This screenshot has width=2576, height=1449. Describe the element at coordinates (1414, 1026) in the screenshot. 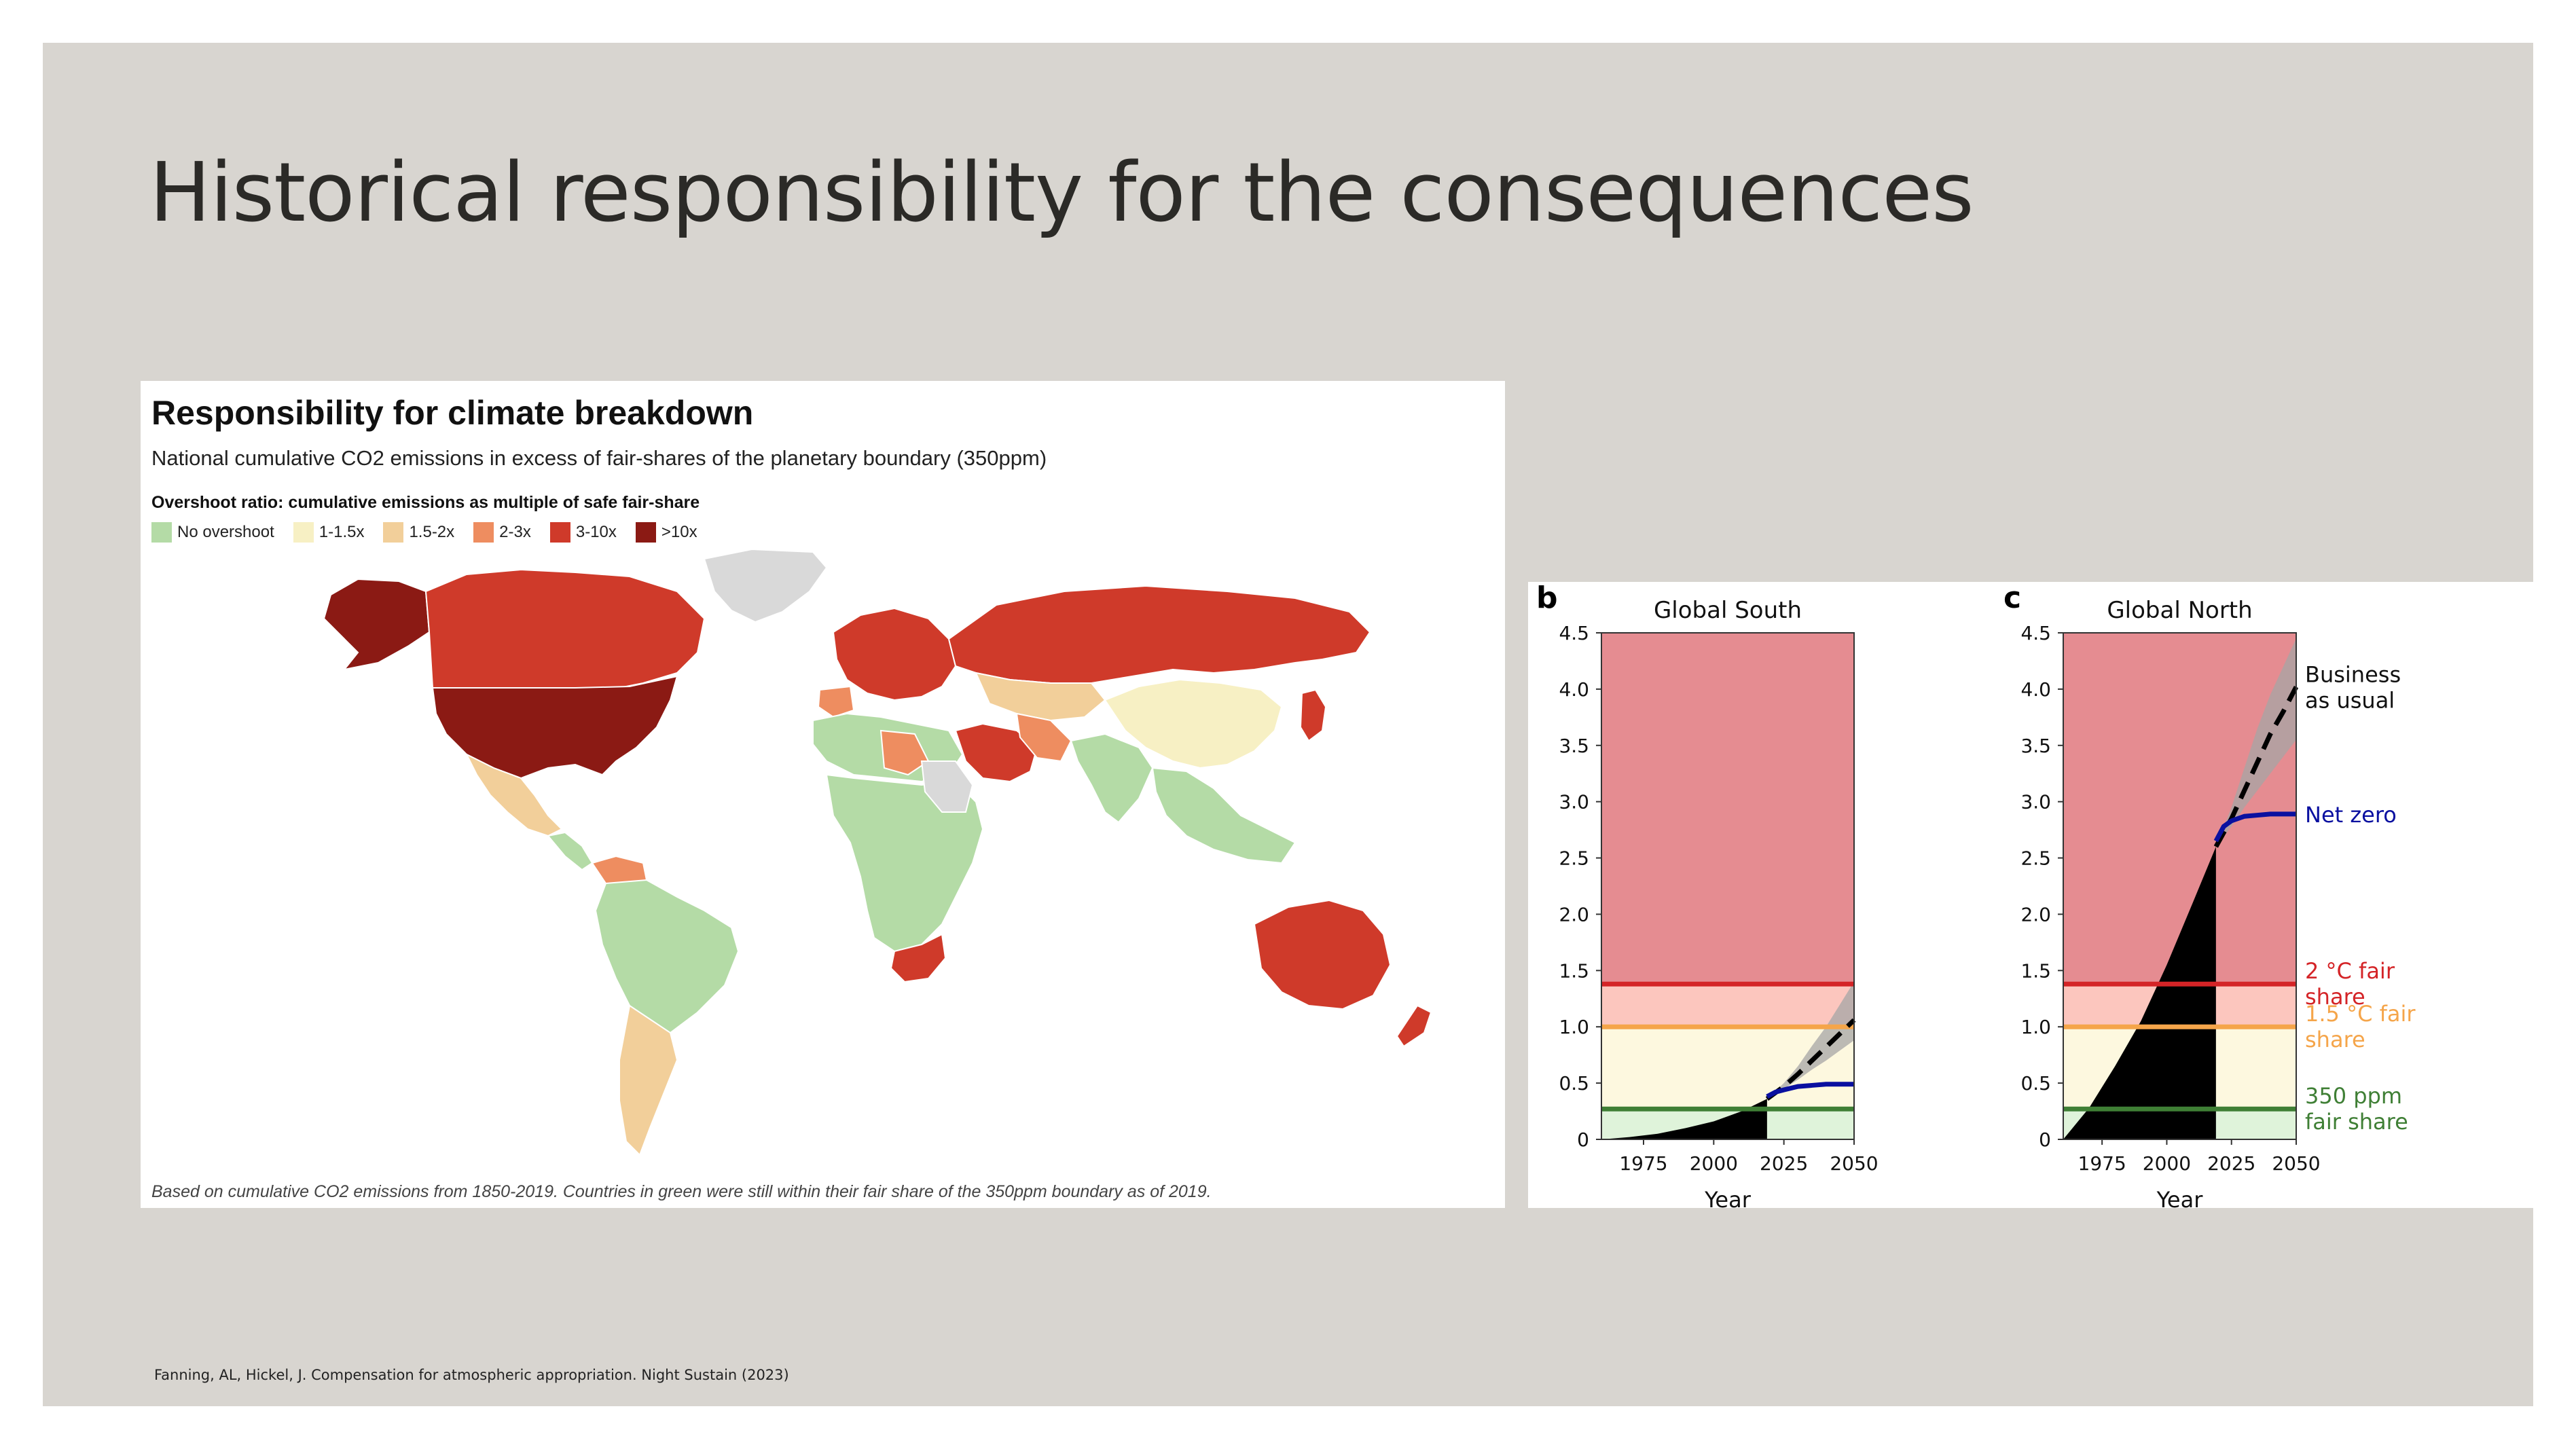

I see `region-new-zealand` at that location.